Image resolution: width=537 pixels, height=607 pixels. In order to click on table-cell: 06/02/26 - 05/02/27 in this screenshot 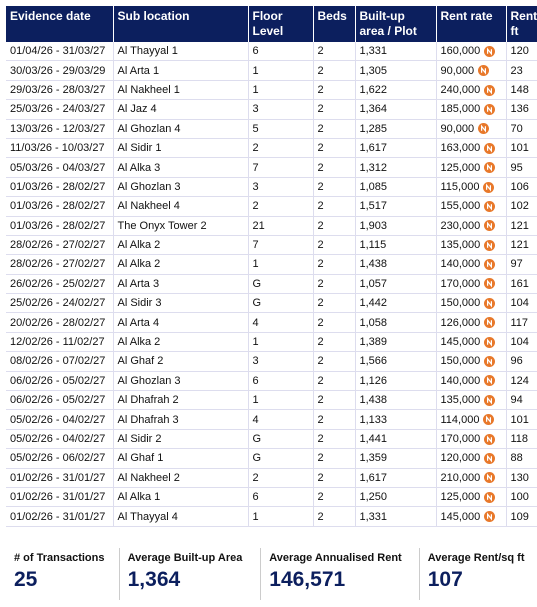, I will do `click(60, 381)`.